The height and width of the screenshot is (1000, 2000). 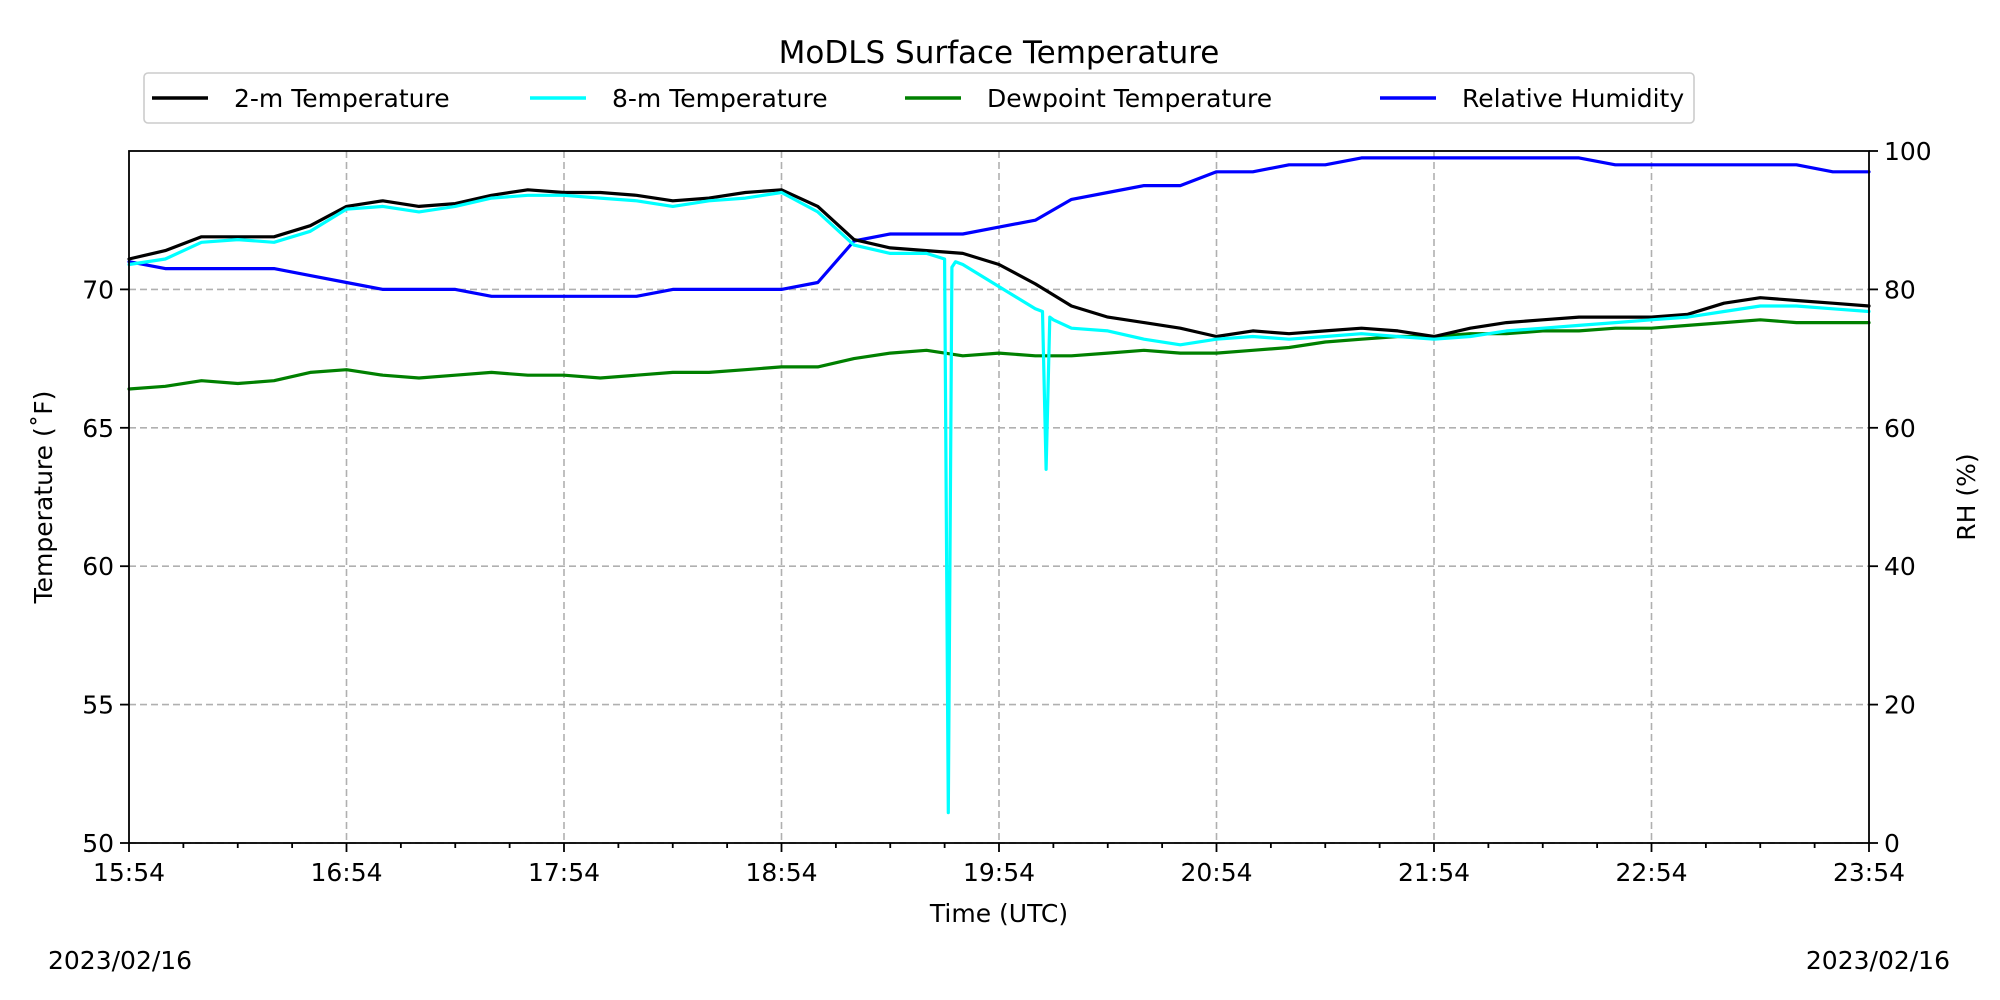 What do you see at coordinates (346, 872) in the screenshot?
I see `x-tick-label: 16:54` at bounding box center [346, 872].